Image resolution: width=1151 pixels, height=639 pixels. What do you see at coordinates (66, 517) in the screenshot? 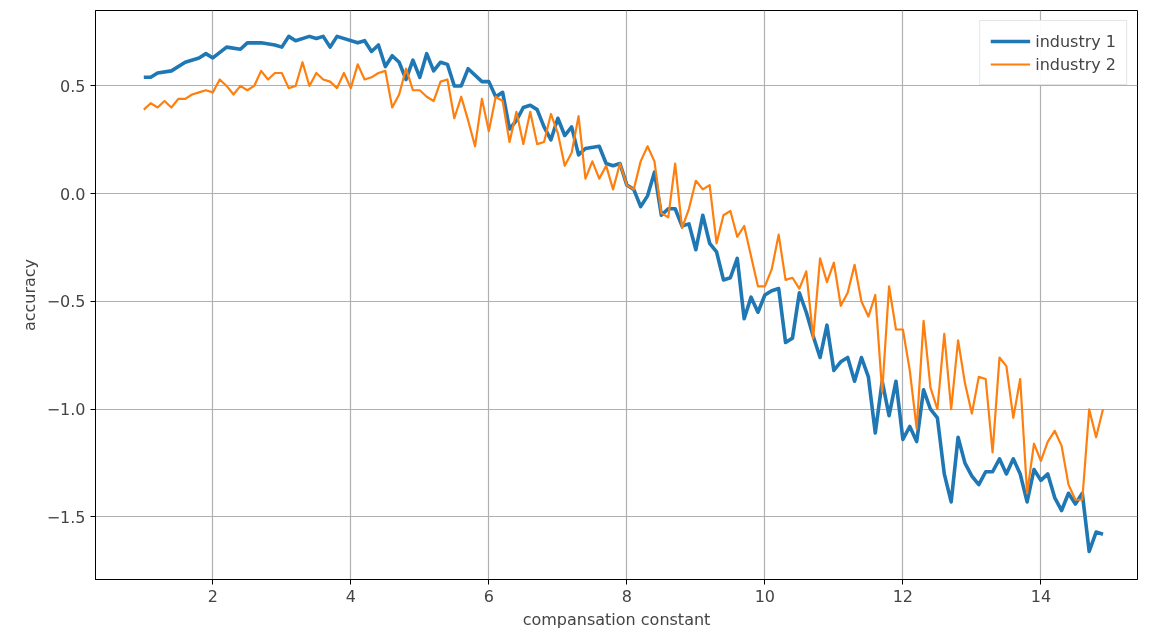
I see `y-tick-label: −1.5` at bounding box center [66, 517].